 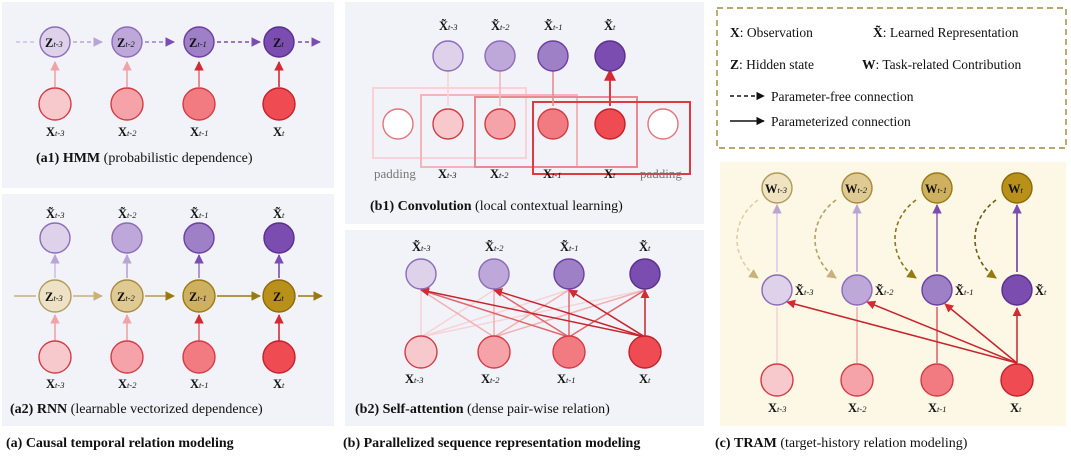 I want to click on tram-up-edges, so click(x=897, y=283).